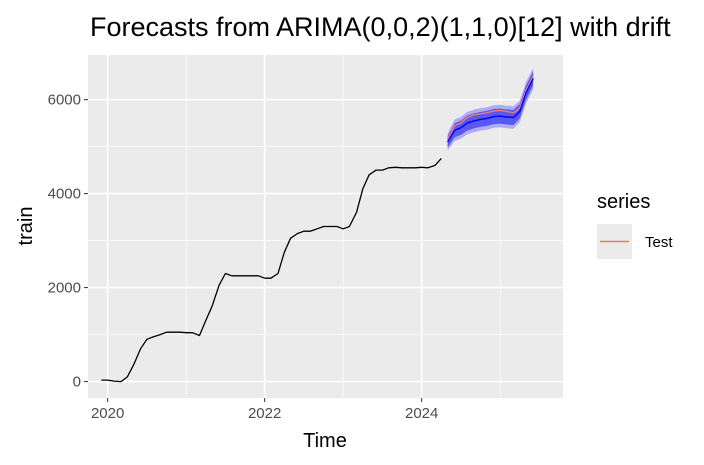 The image size is (704, 465). I want to click on y-tick-label: 6000, so click(64, 100).